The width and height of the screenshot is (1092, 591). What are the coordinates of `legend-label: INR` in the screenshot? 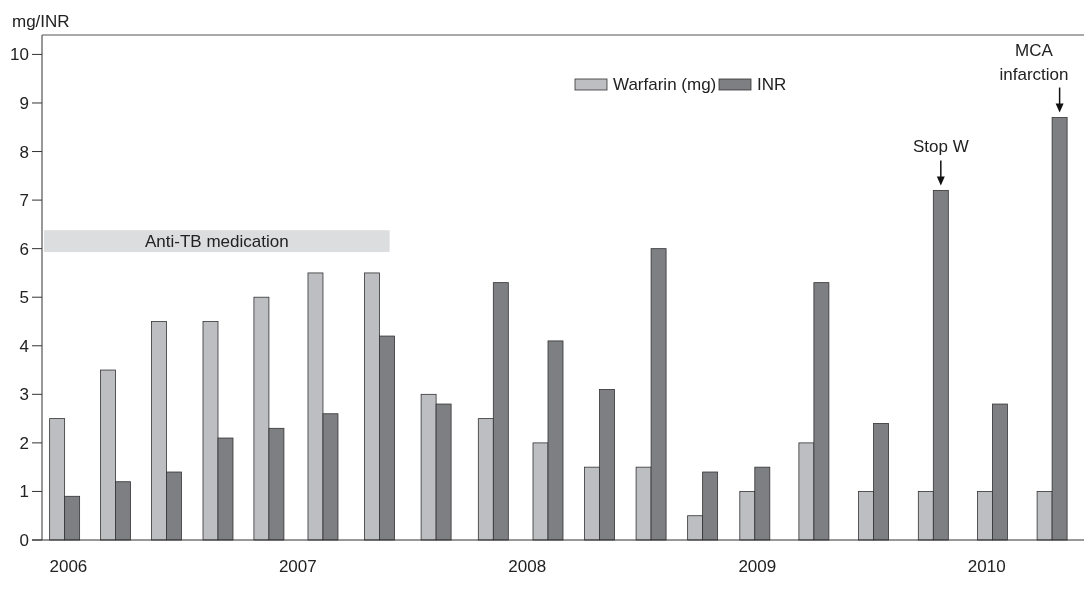 It's located at (772, 84).